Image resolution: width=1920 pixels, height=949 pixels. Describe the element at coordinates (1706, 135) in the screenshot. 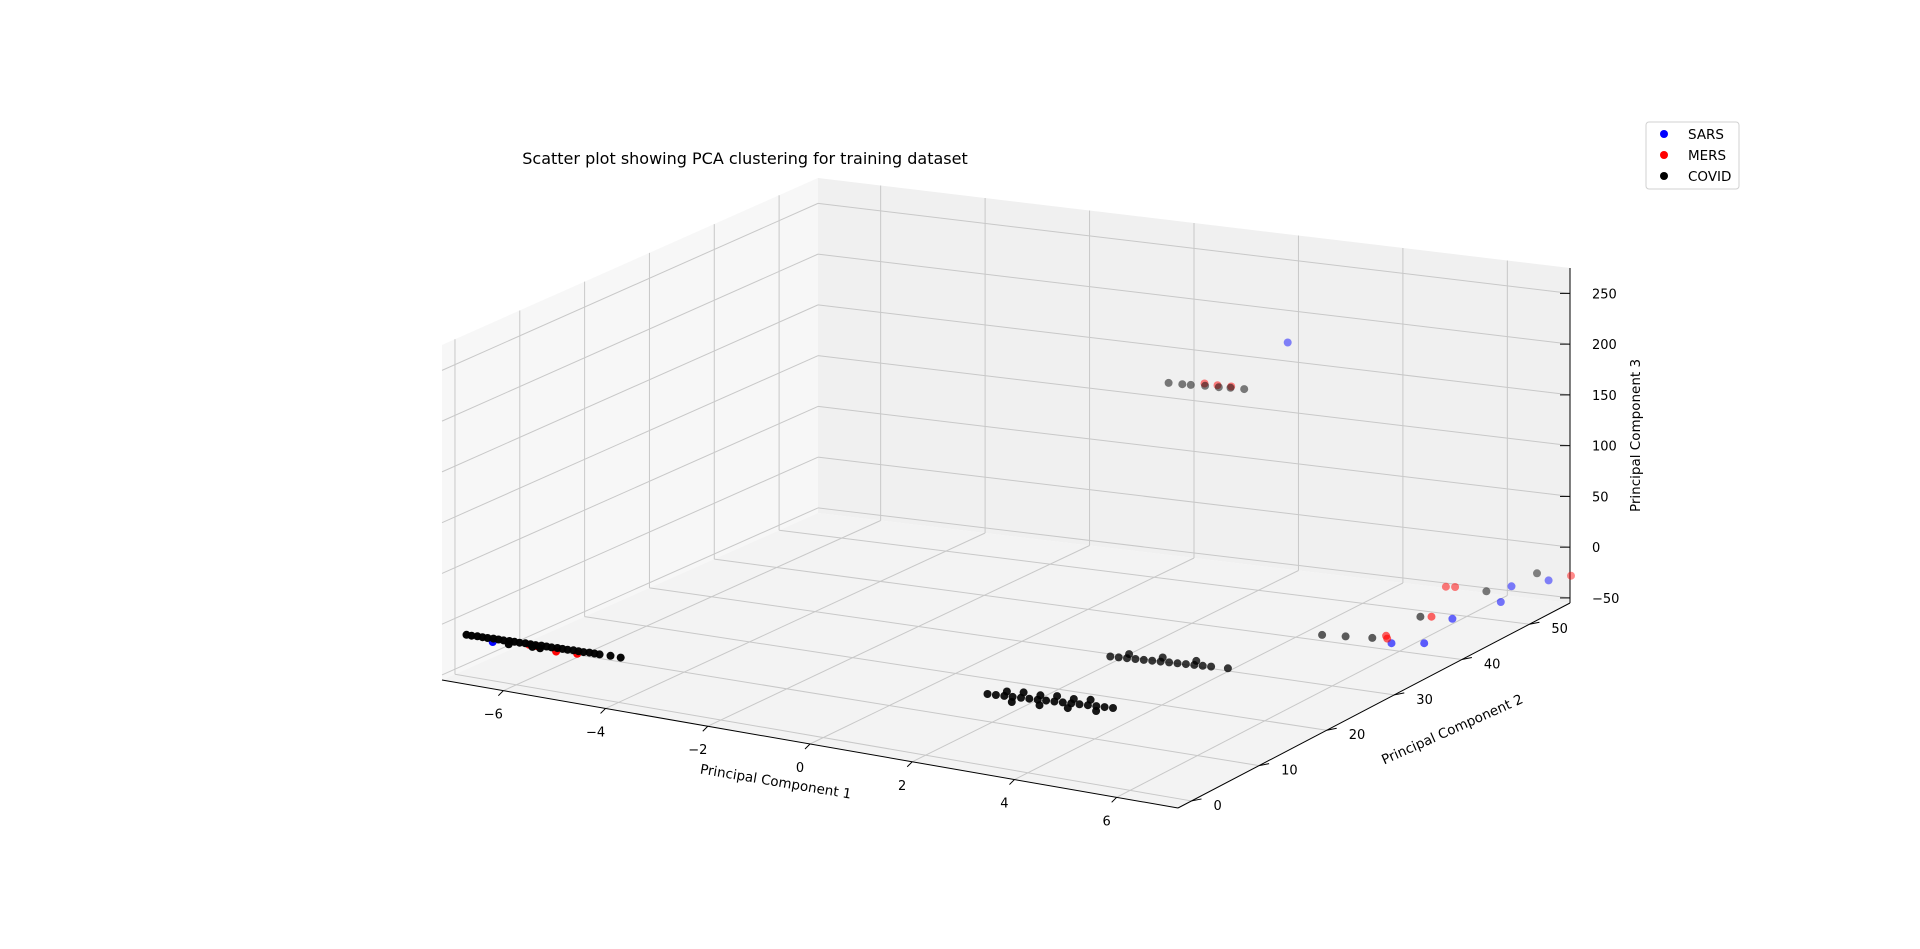

I see `legend-label-sars: SARS` at that location.